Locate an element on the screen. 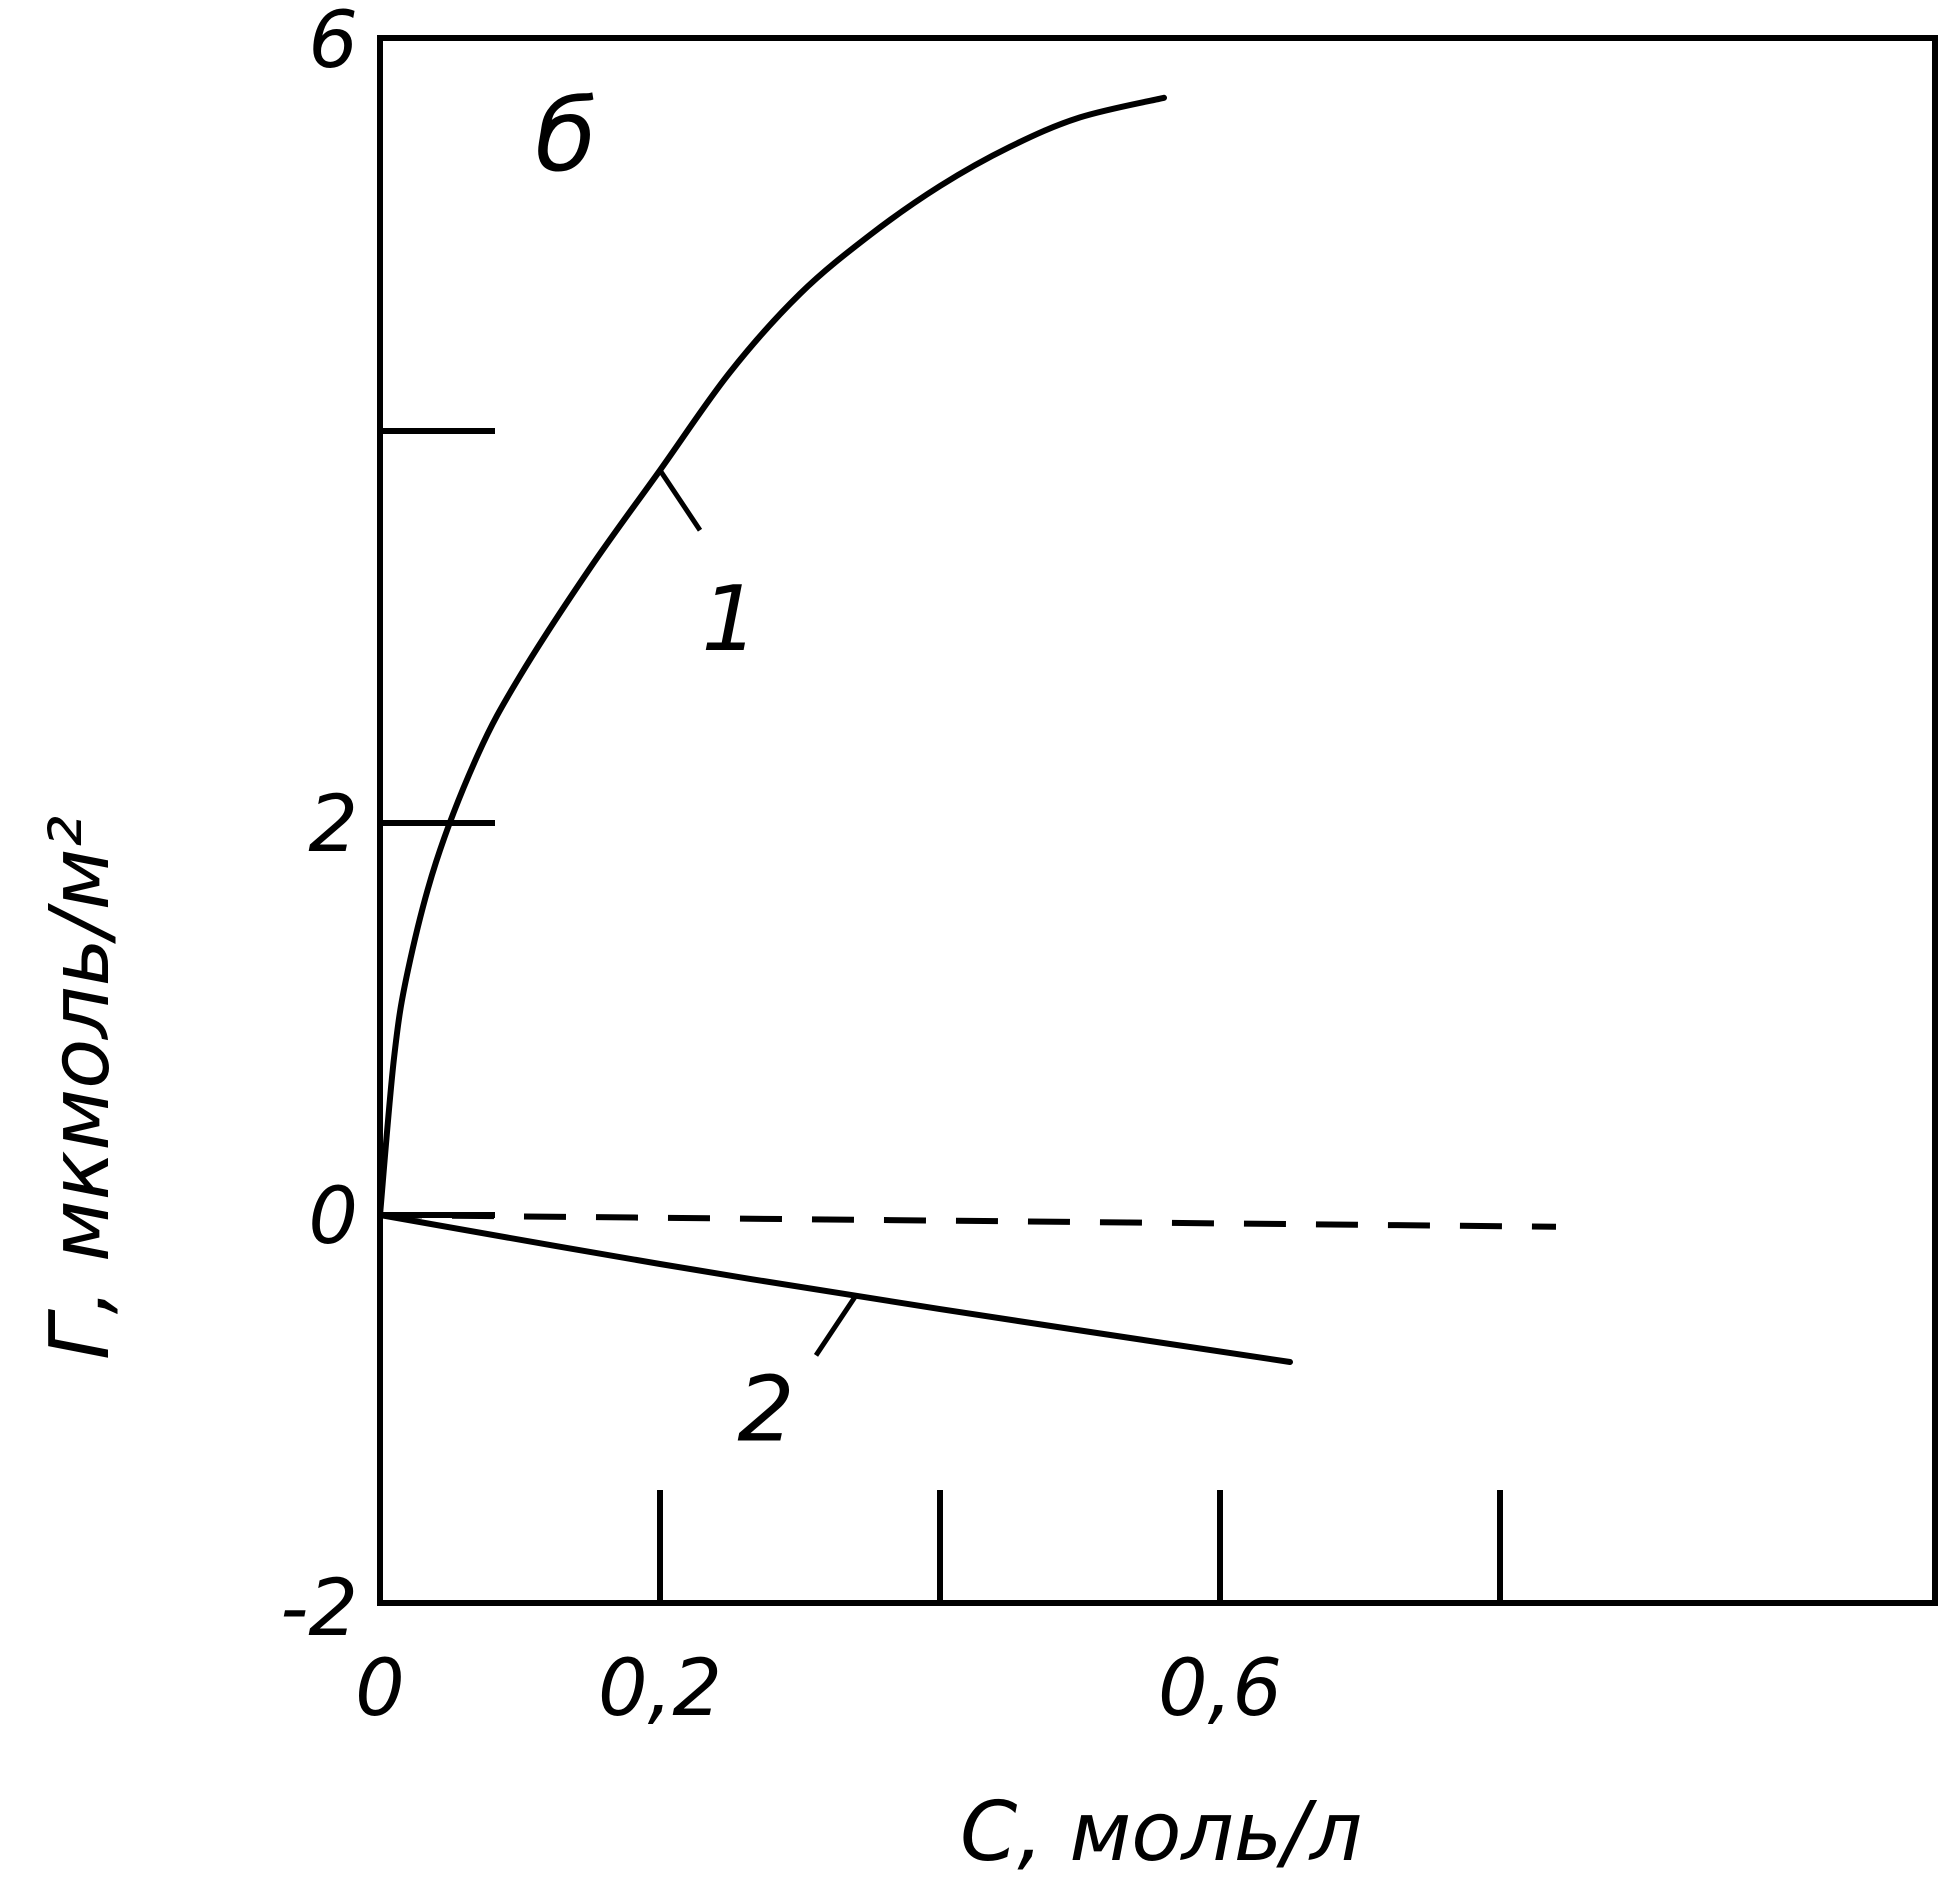 Image resolution: width=1956 pixels, height=1888 pixels. x-tick-label: 0 is located at coordinates (380, 1689).